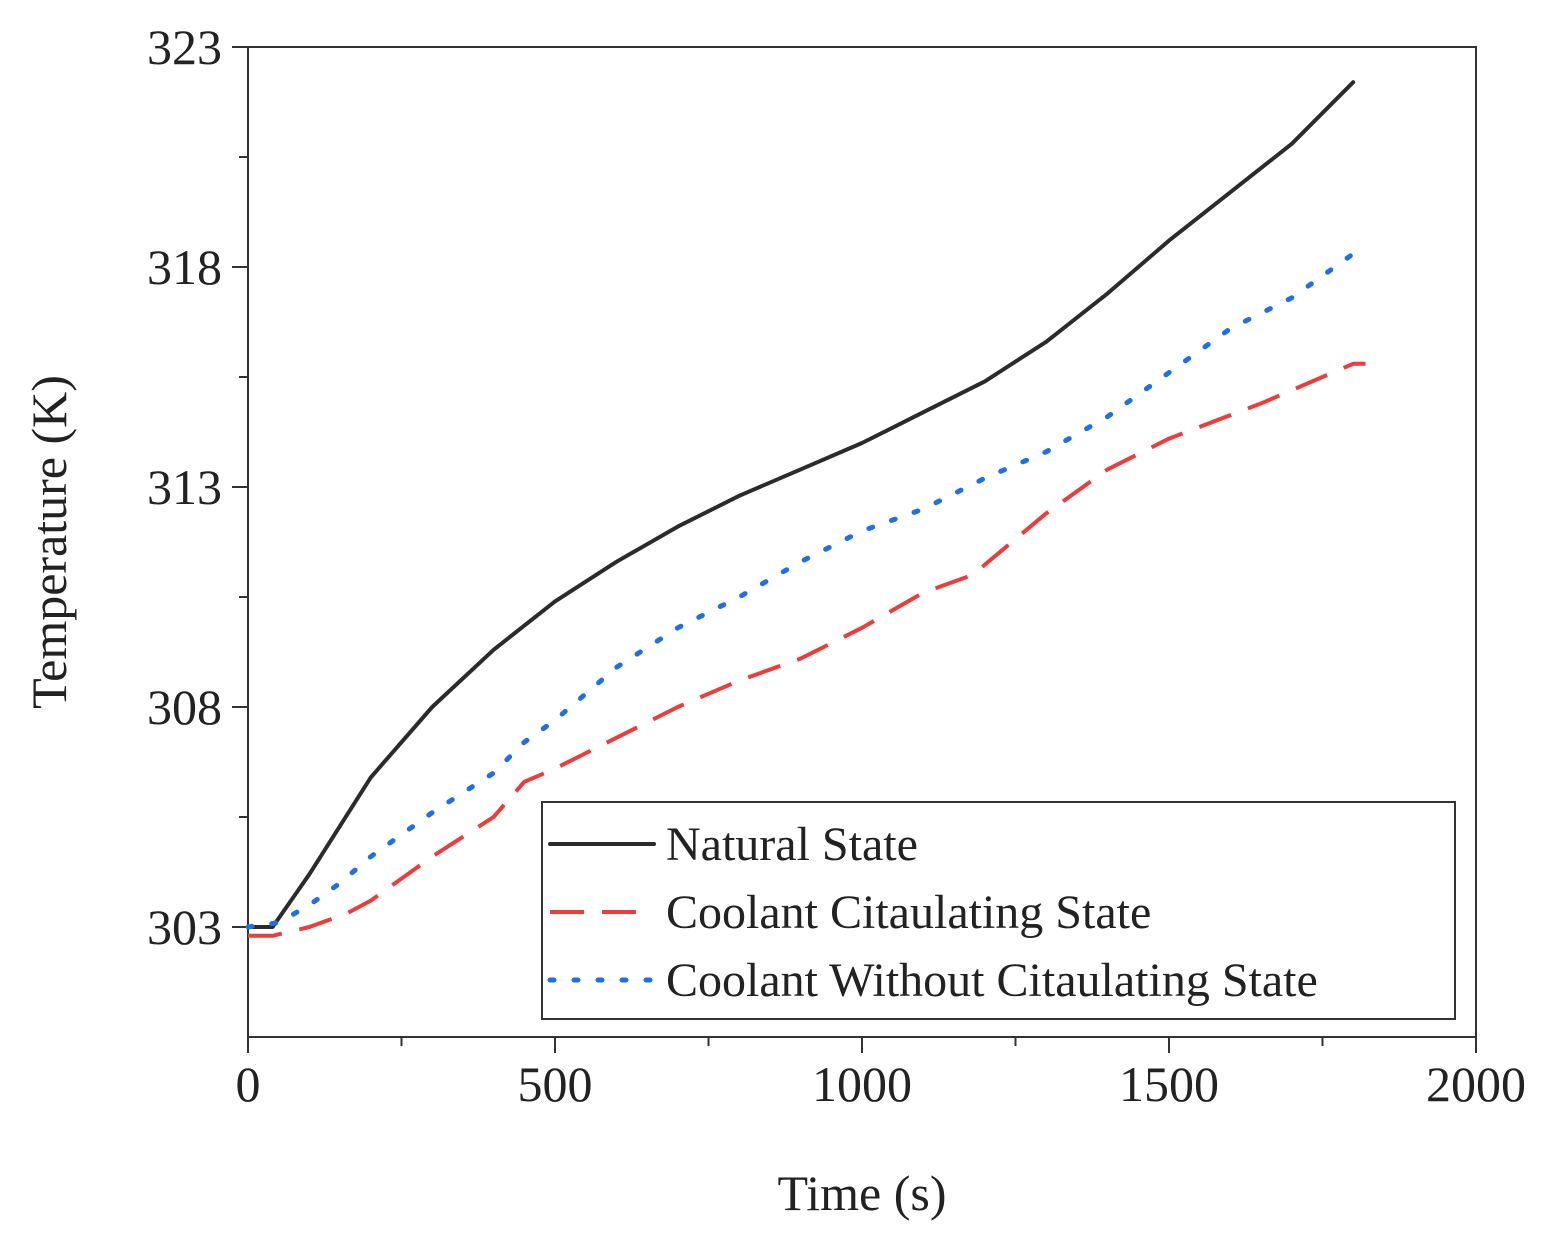 The width and height of the screenshot is (1557, 1247). Describe the element at coordinates (49, 542) in the screenshot. I see `y-axis-title: Temperature (K)` at that location.